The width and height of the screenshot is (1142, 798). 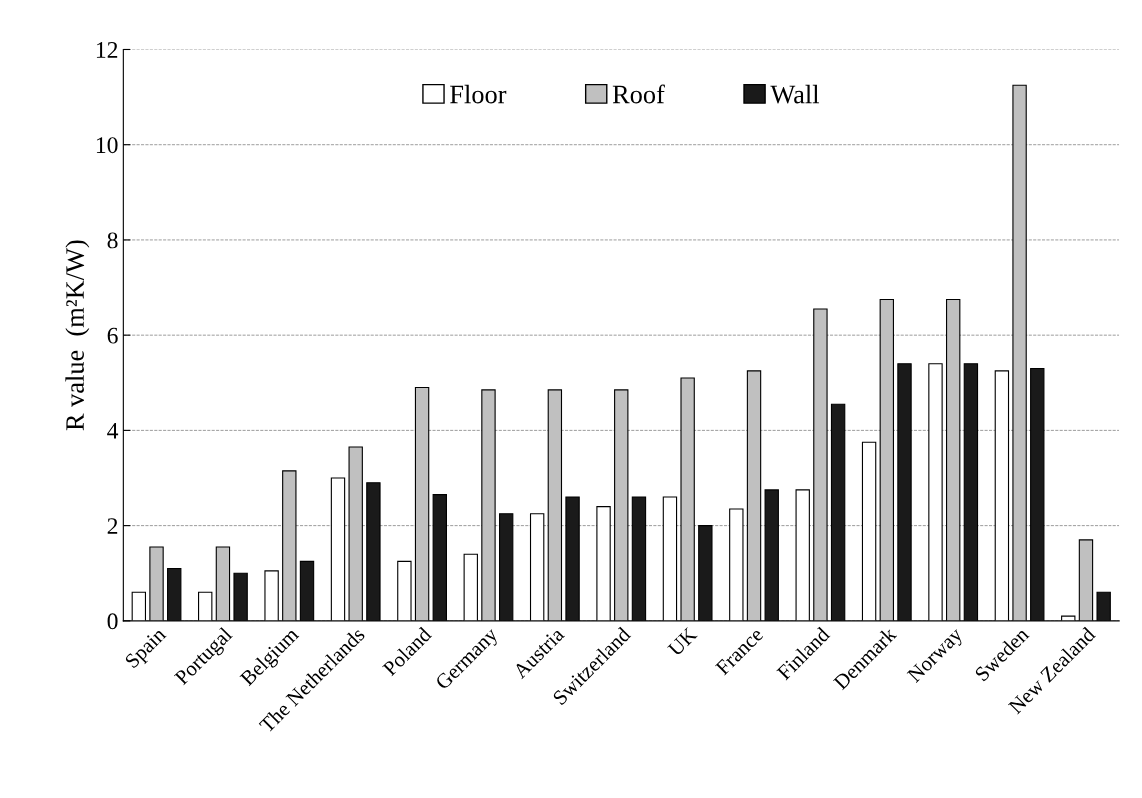 What do you see at coordinates (795, 94) in the screenshot?
I see `legend-label: Wall` at bounding box center [795, 94].